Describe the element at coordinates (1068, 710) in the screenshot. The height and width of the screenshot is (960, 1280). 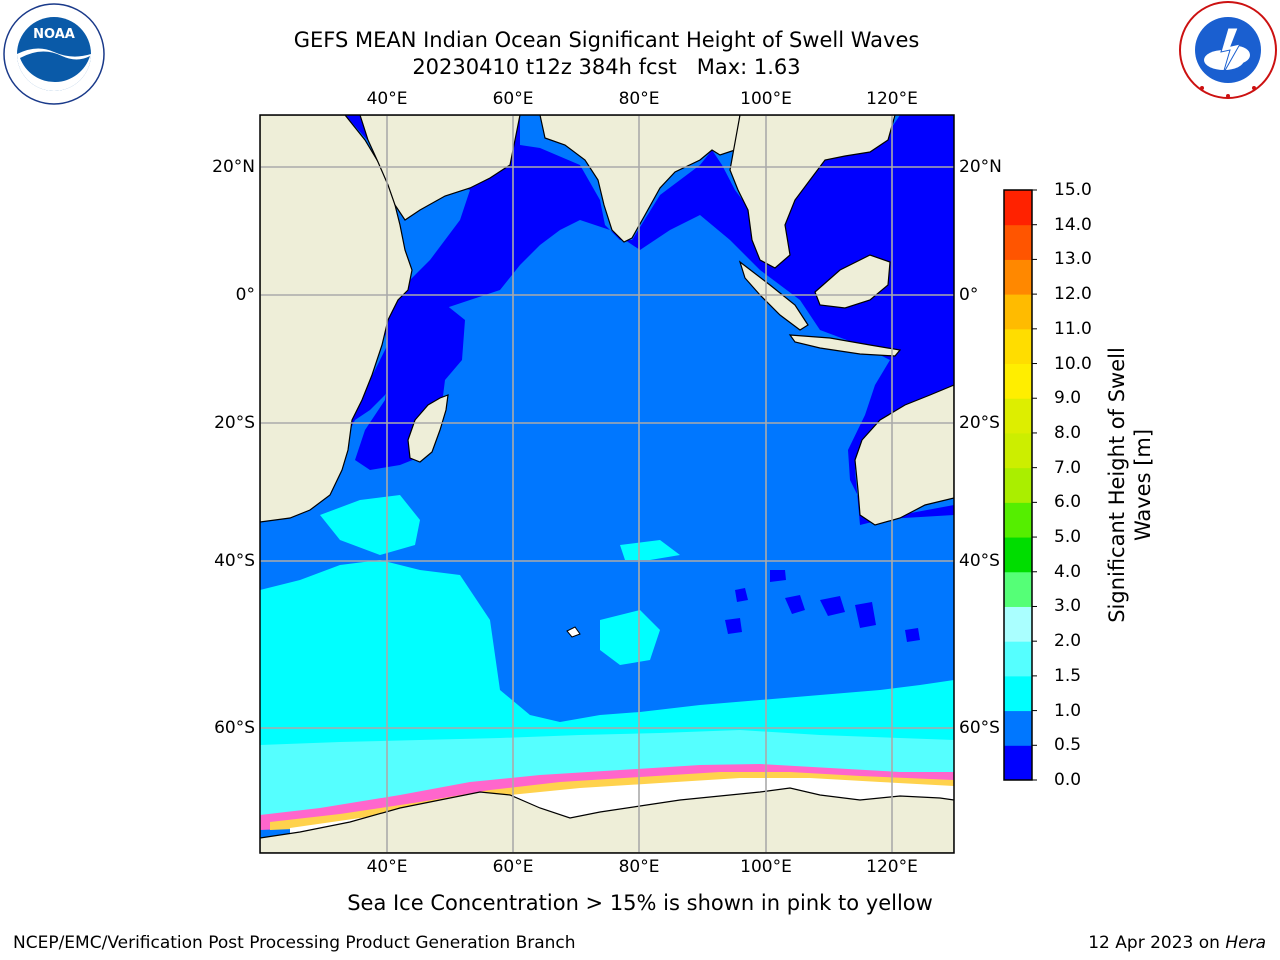
I see `colorbar-tick-label: 1.0` at that location.